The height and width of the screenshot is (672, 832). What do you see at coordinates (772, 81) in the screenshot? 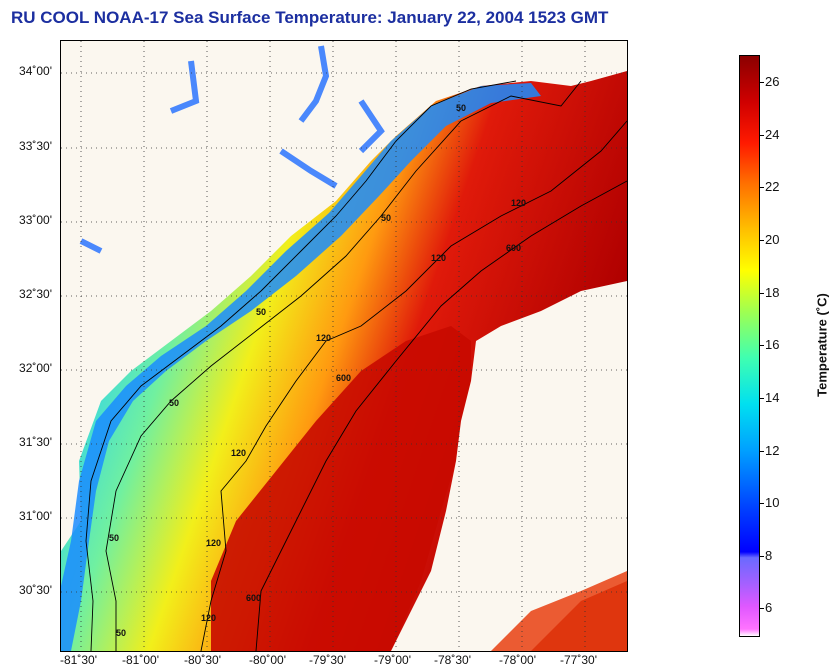
I see `colorbar-label: 26` at bounding box center [772, 81].